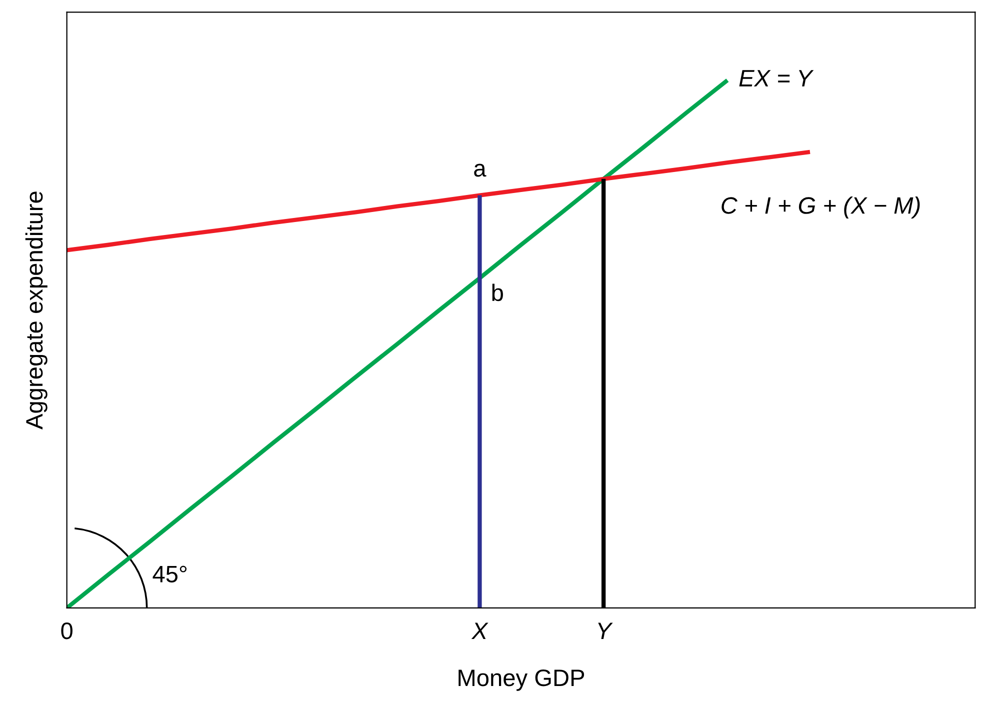 This screenshot has height=714, width=983. What do you see at coordinates (36, 311) in the screenshot?
I see `y-axis-title: Aggregate expenditure` at bounding box center [36, 311].